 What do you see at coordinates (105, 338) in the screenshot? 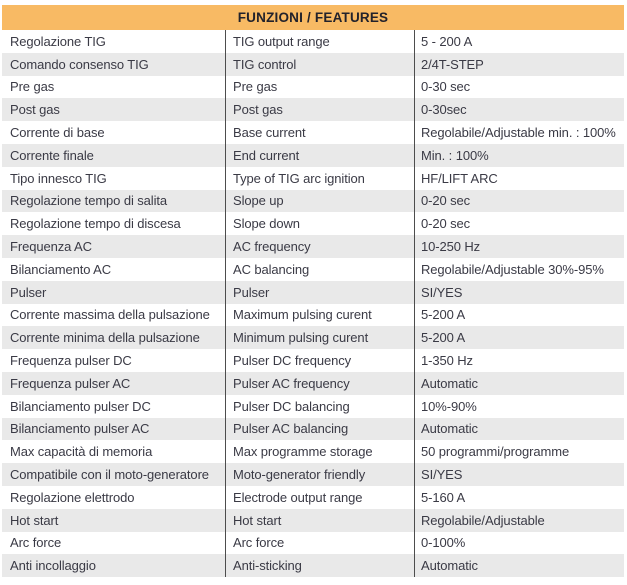
I see `cell-feature-italian: Corrente minima della pulsazione` at bounding box center [105, 338].